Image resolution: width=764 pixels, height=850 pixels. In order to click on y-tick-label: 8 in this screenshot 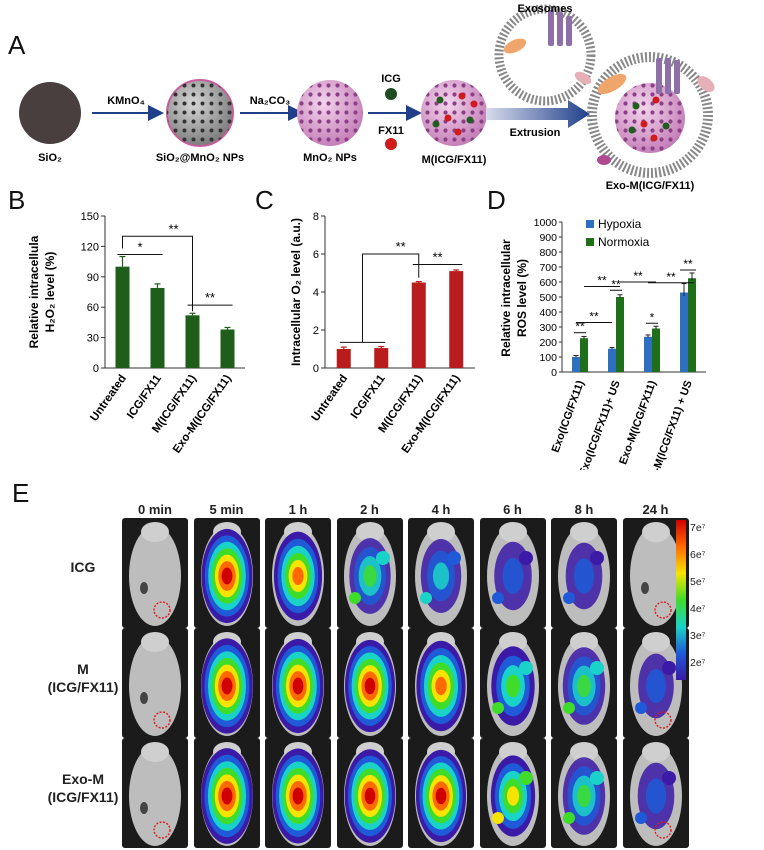, I will do `click(316, 217)`.